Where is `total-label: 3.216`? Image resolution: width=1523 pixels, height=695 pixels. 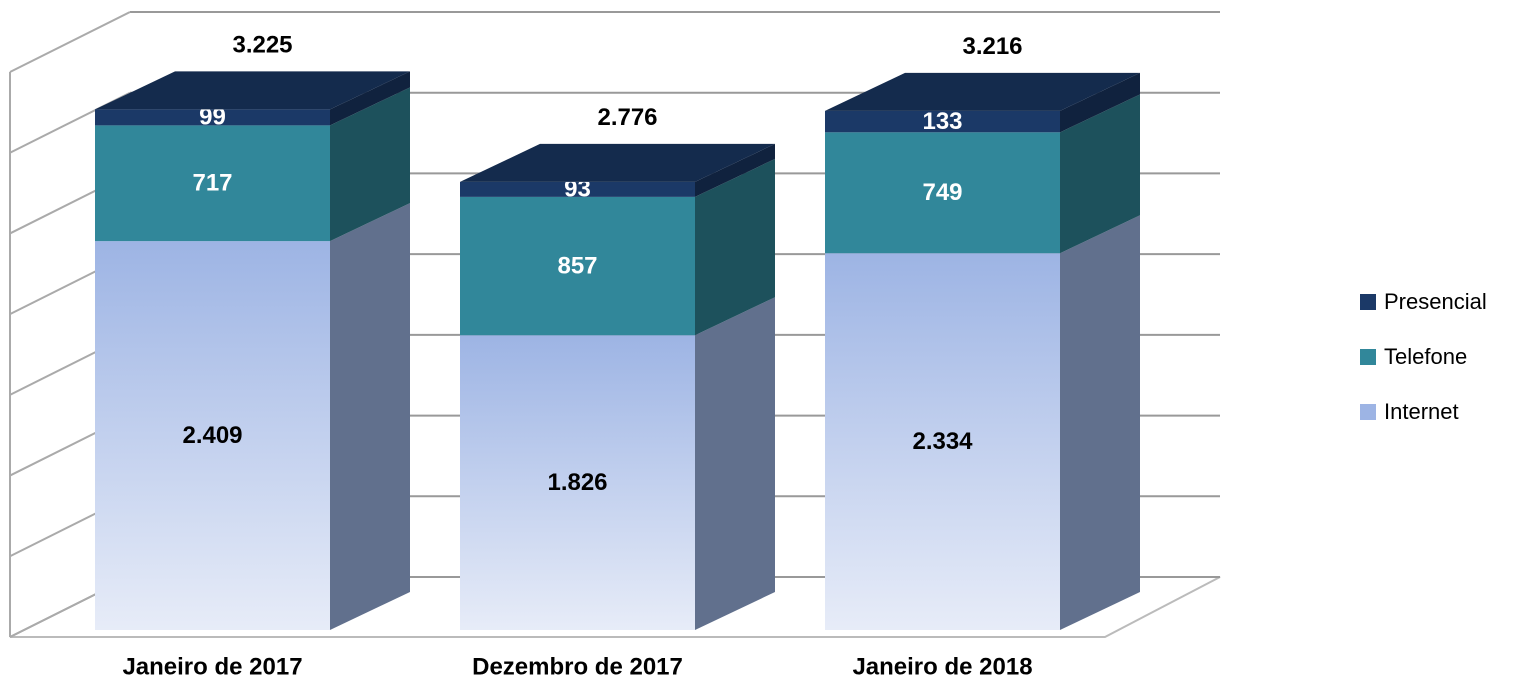 total-label: 3.216 is located at coordinates (992, 46).